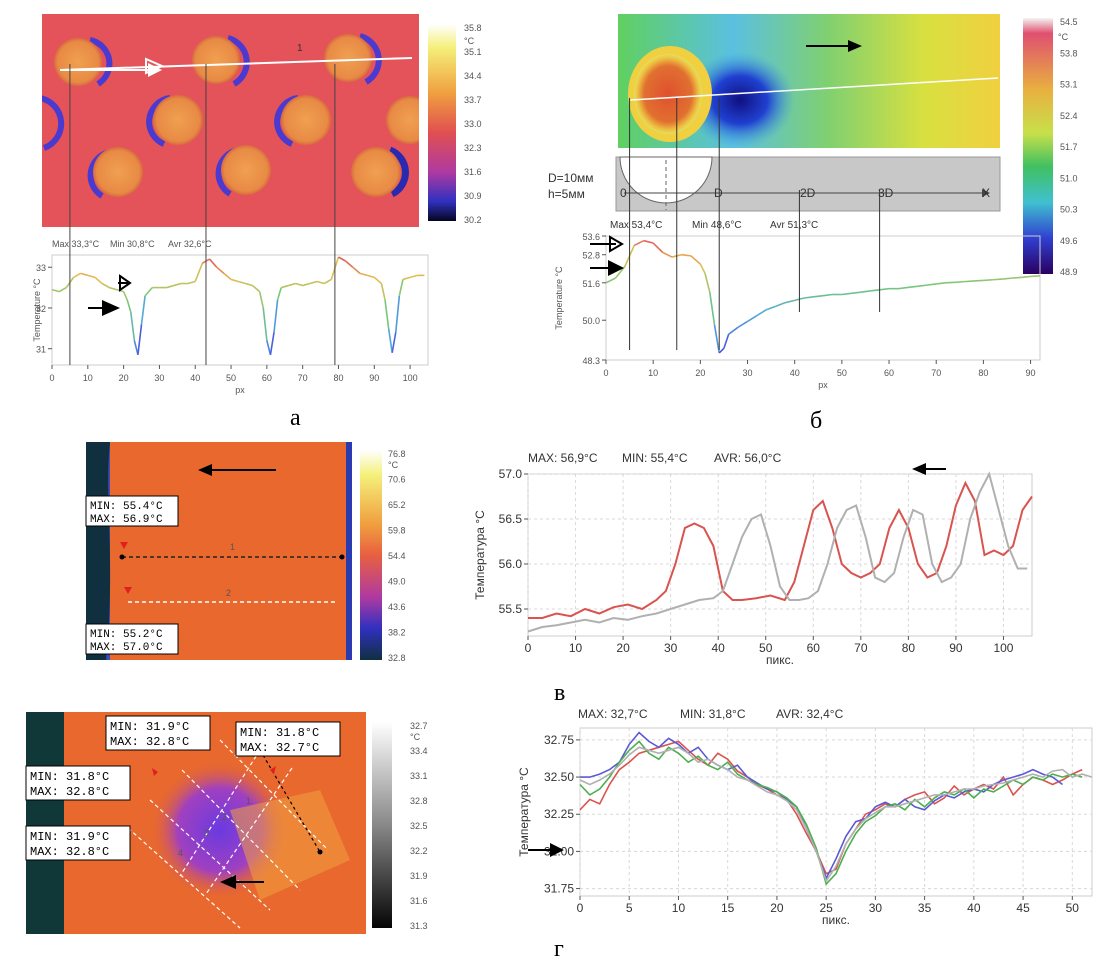  Describe the element at coordinates (876, 908) in the screenshot. I see `x-tick-label: 30` at that location.